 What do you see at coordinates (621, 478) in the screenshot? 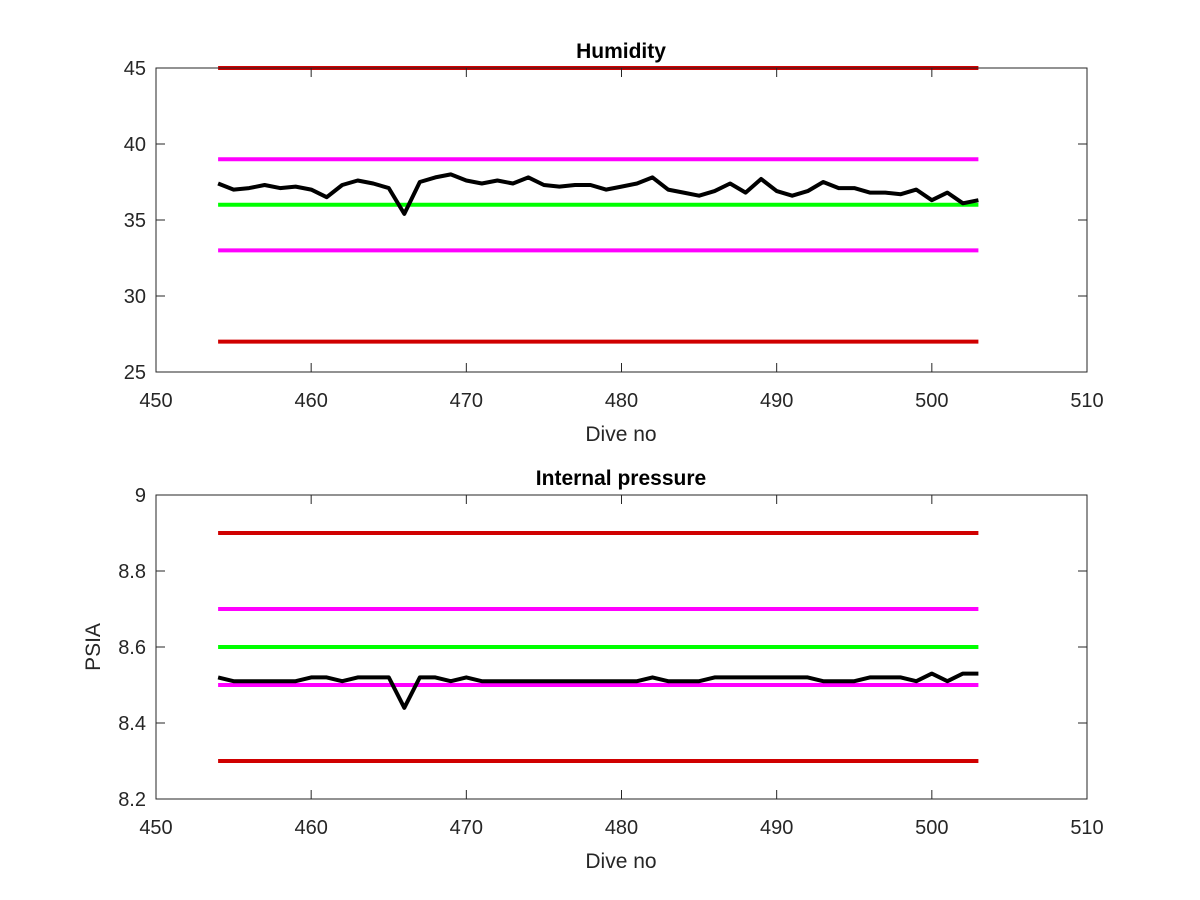
I see `internal-pressure-title: Internal pressure` at bounding box center [621, 478].